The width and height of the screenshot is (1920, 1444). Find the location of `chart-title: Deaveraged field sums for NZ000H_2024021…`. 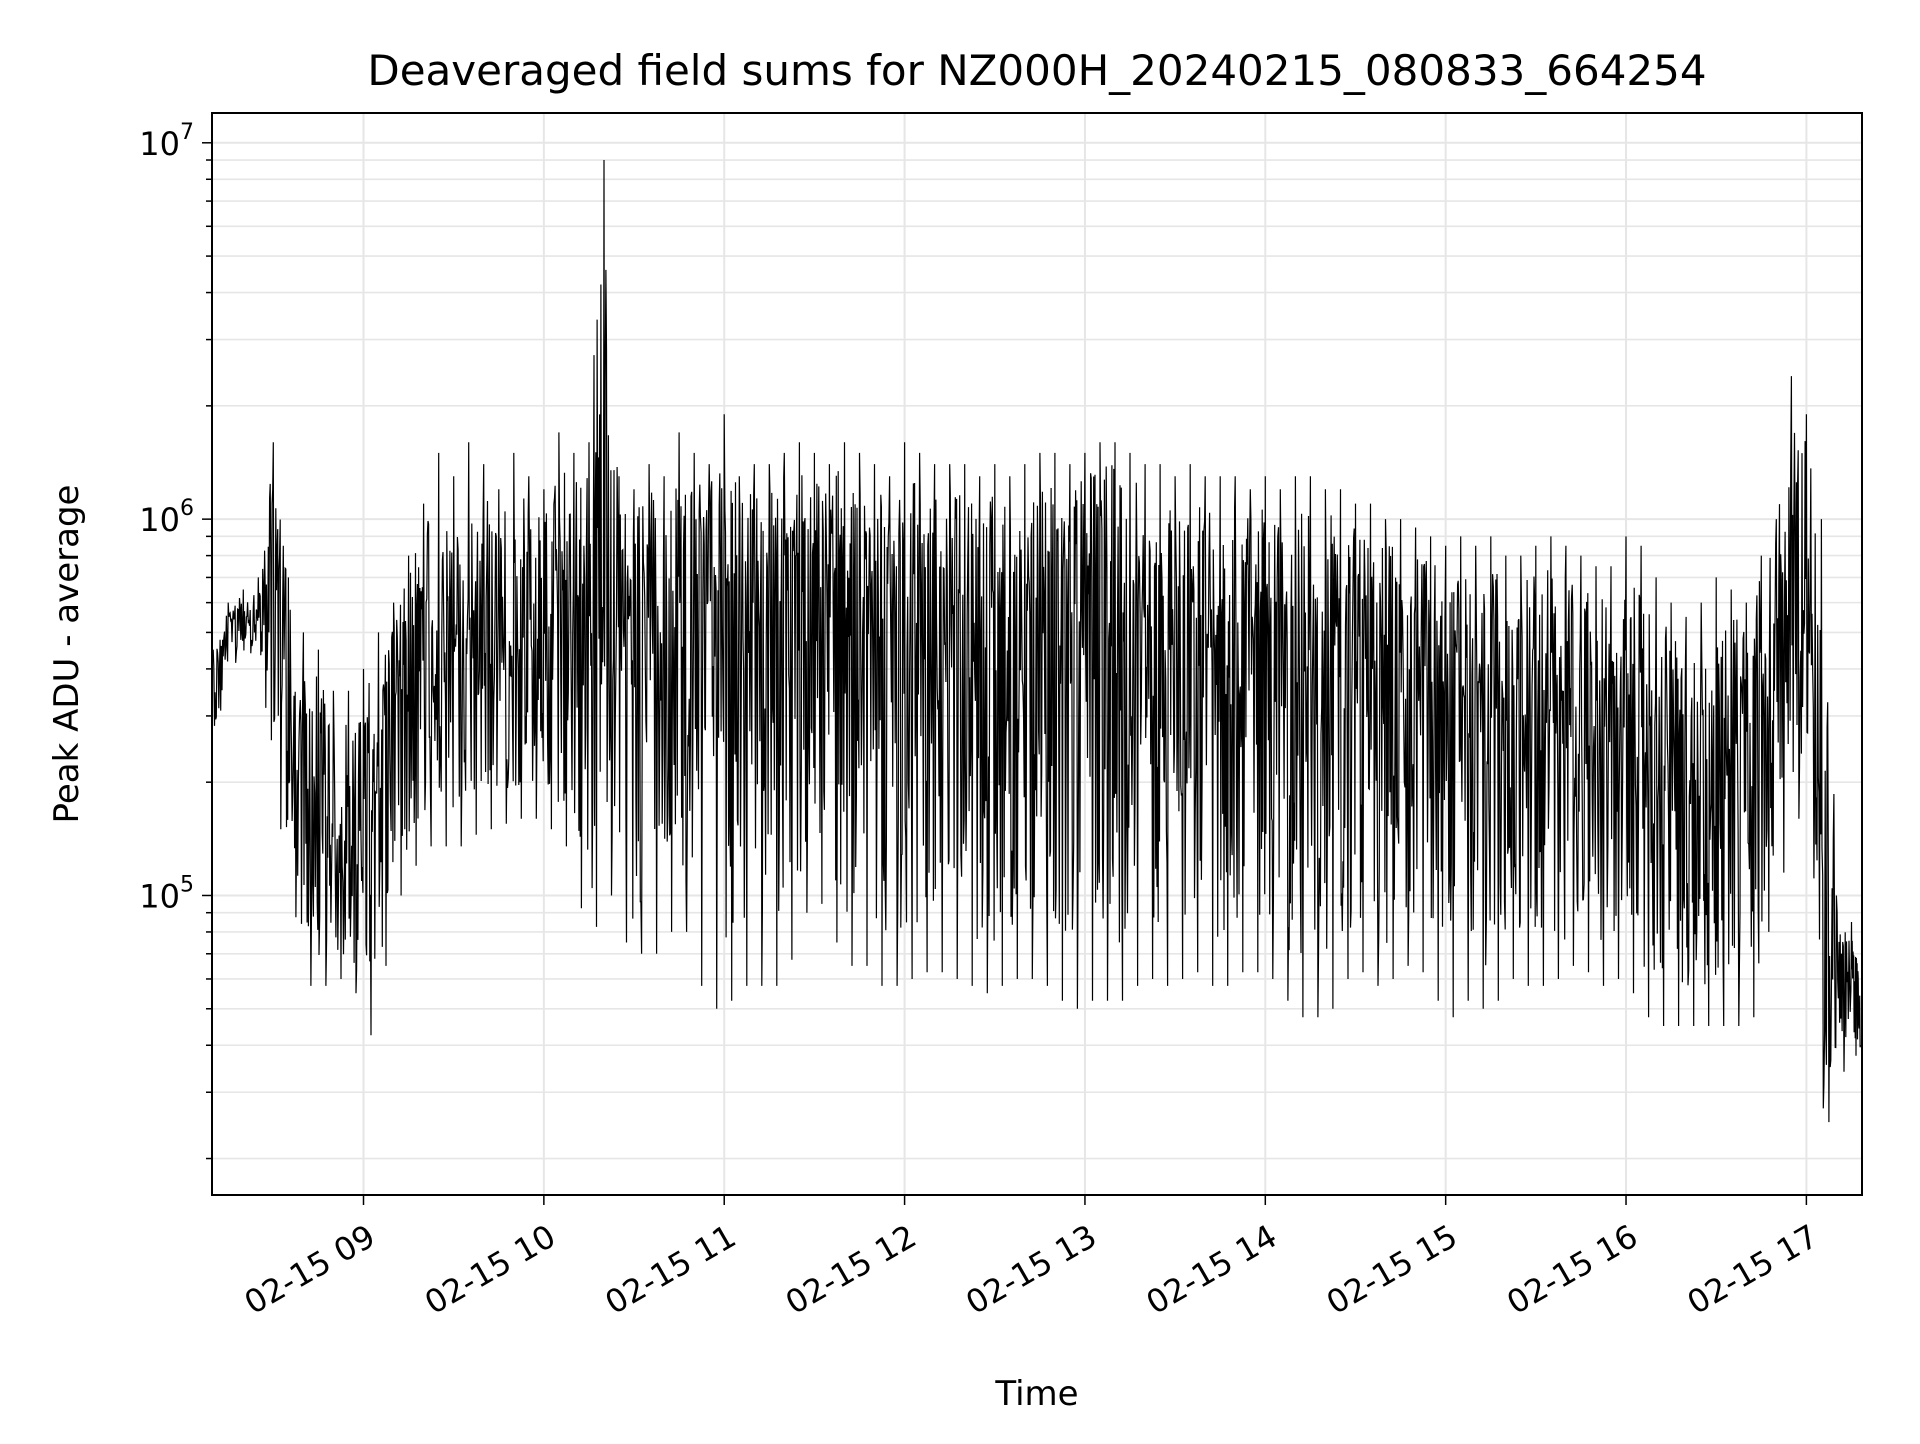

chart-title: Deaveraged field sums for NZ000H_2024021… is located at coordinates (1036, 70).